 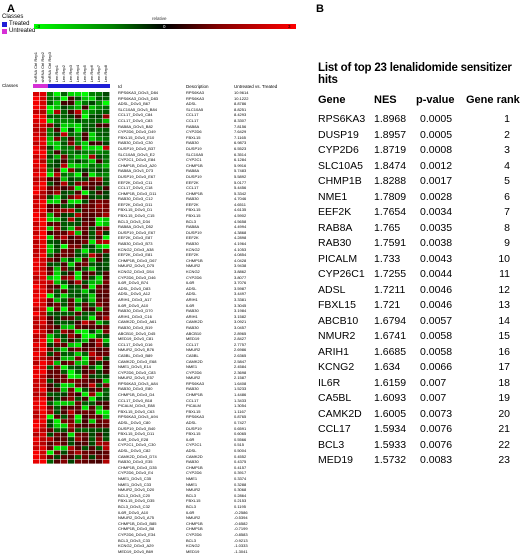 I want to click on gene-id: CHMP1B_DGv3_D11, so click(x=137, y=193).